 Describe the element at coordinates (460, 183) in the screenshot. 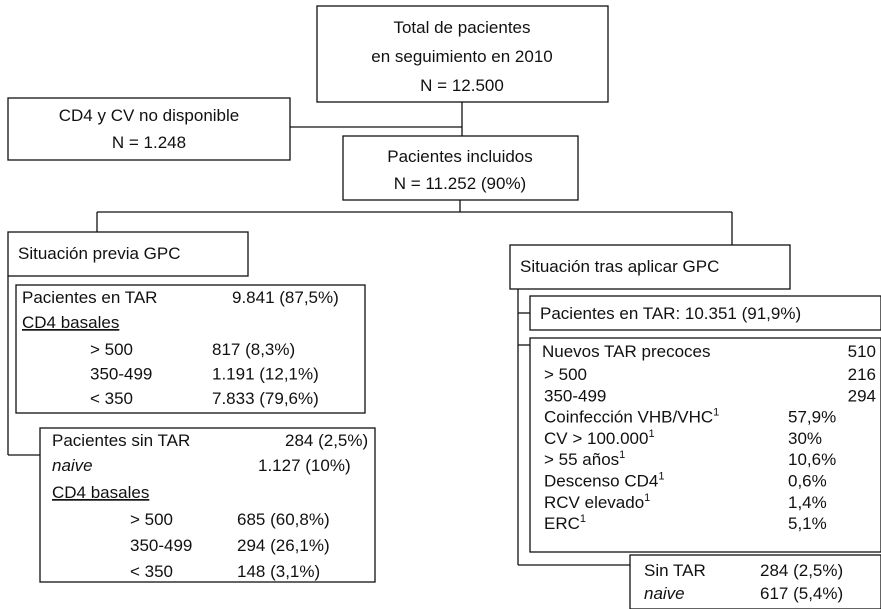

I see `label: N = 11.252 (90%)` at that location.